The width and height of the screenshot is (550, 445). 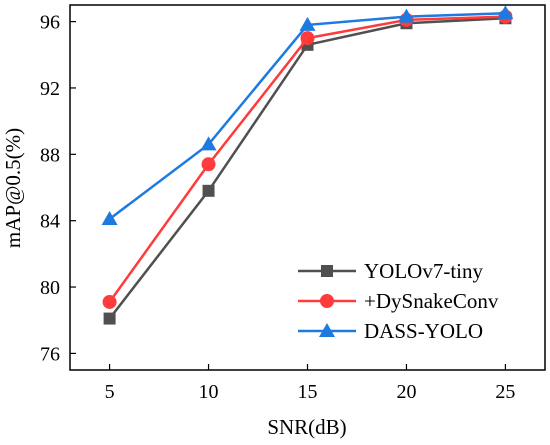 I want to click on x-tick-label: 5, so click(x=110, y=392).